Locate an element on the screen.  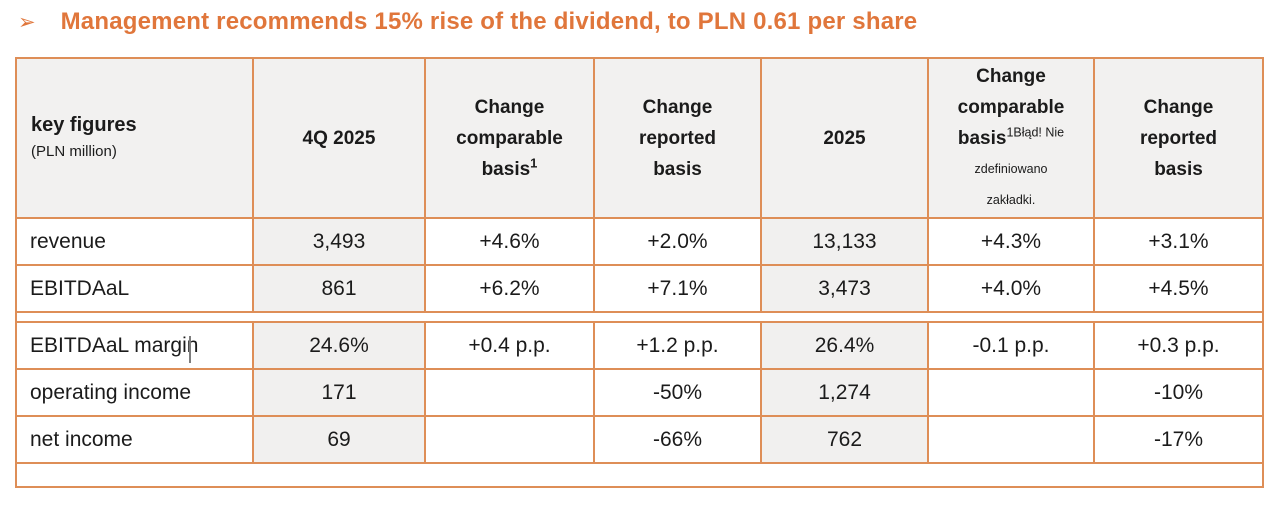
table-cell: +3.1% is located at coordinates (1178, 241).